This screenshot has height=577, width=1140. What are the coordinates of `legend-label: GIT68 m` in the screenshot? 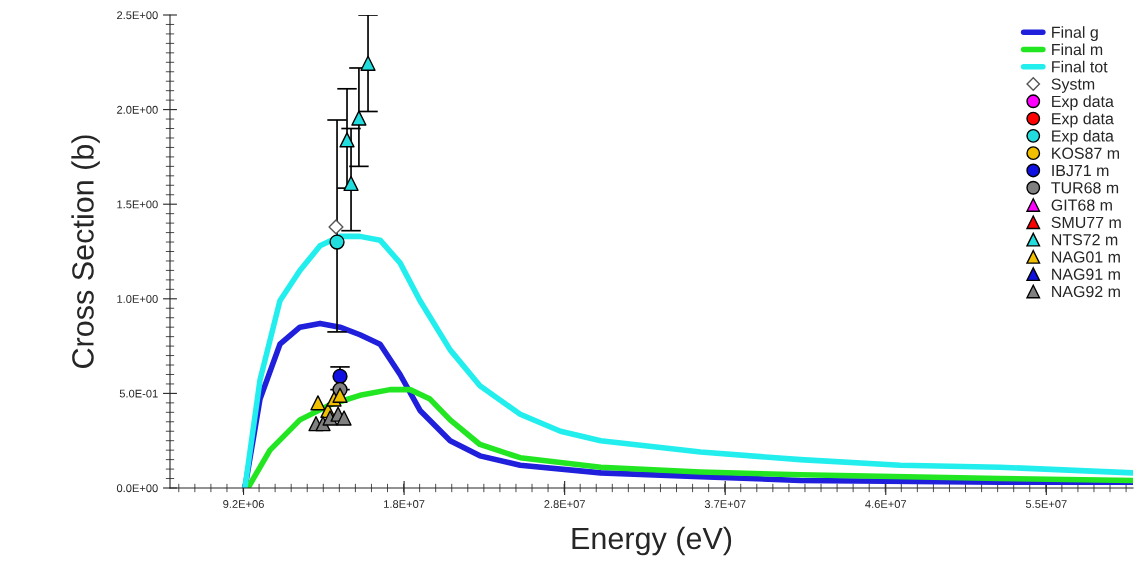 It's located at (1081, 205).